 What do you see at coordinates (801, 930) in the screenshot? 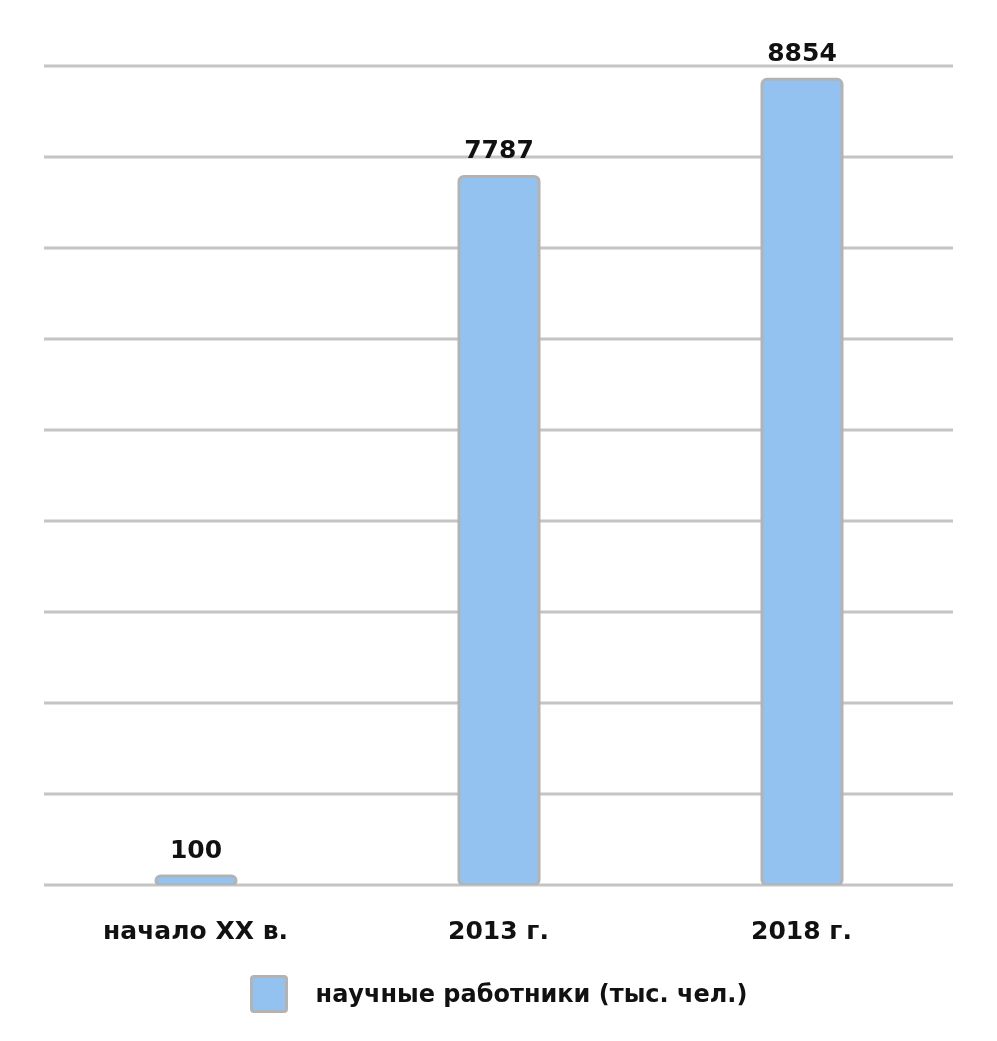
I see `x-tick-label: 2018 г.` at bounding box center [801, 930].